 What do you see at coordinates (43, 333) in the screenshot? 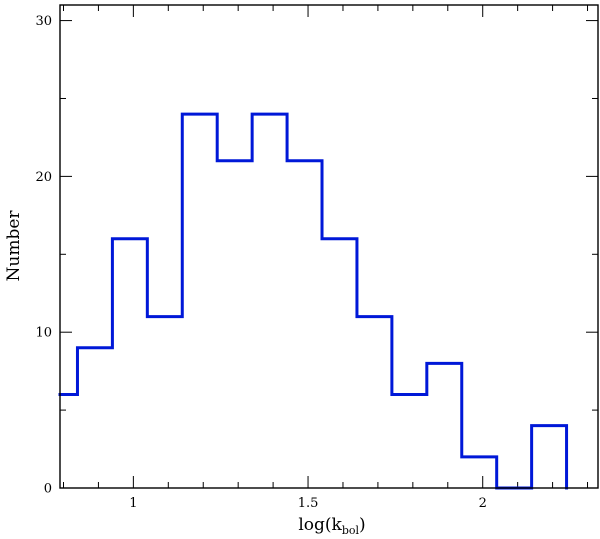
I see `y-tick-label: 10` at bounding box center [43, 333].